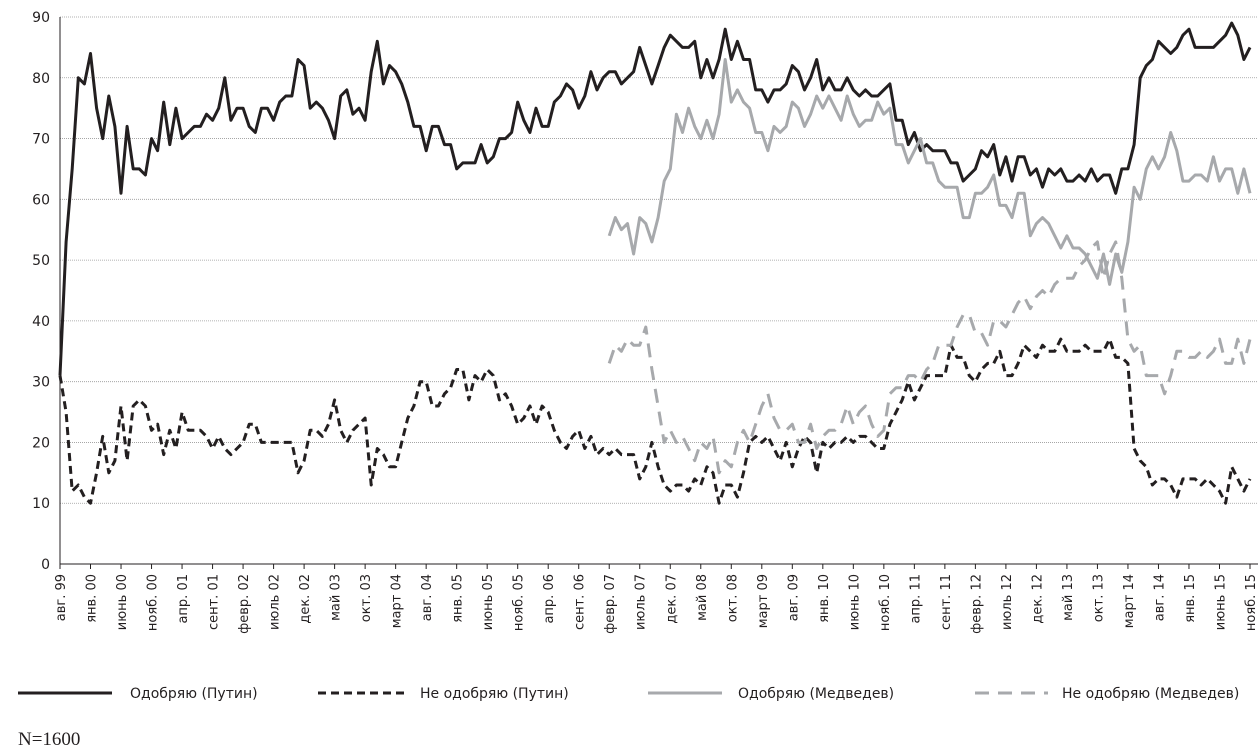  I want to click on x-tick-label: март 04, so click(397, 601).